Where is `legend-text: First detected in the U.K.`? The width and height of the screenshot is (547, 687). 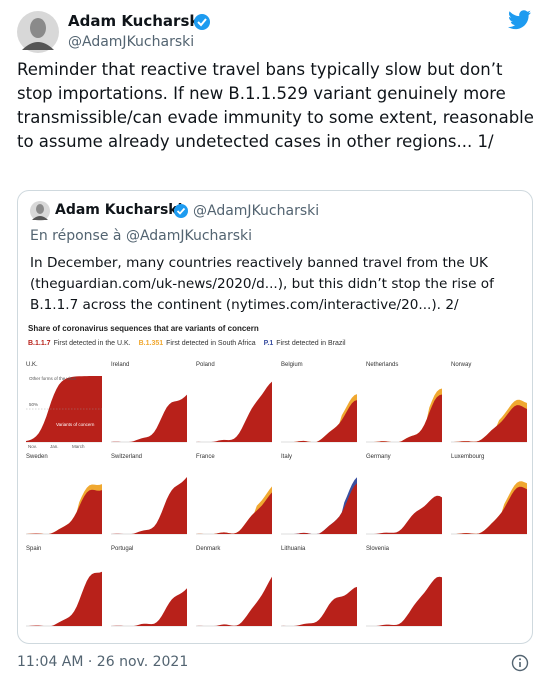 legend-text: First detected in the U.K. is located at coordinates (92, 343).